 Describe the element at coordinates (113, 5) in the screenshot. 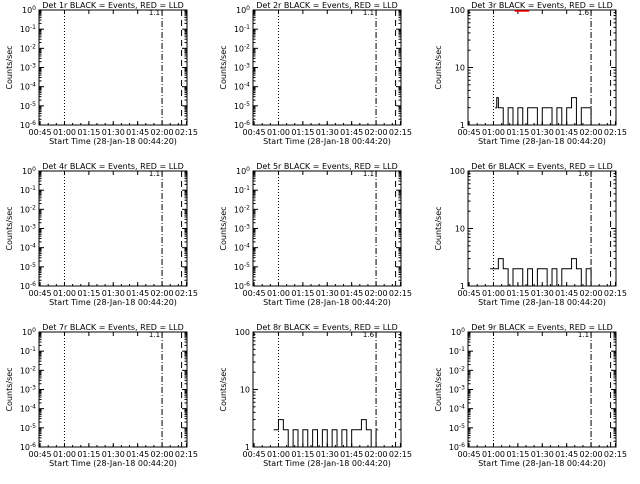

I see `panel-title: Det 1r BLACK = Events, RED = LLD` at that location.